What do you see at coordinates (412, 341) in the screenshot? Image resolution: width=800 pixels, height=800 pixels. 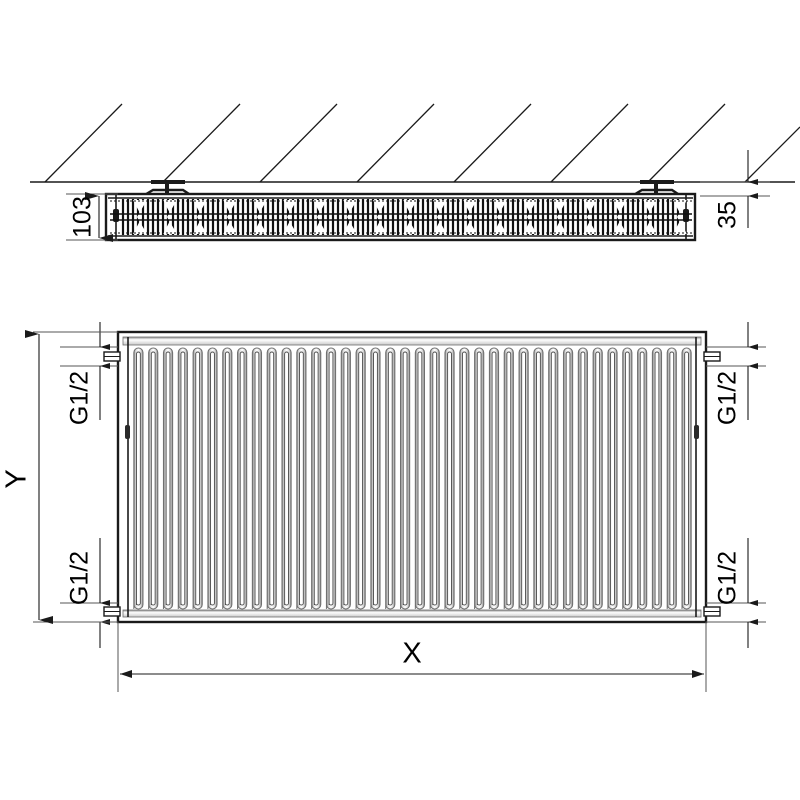 I see `panel-top-rail` at bounding box center [412, 341].